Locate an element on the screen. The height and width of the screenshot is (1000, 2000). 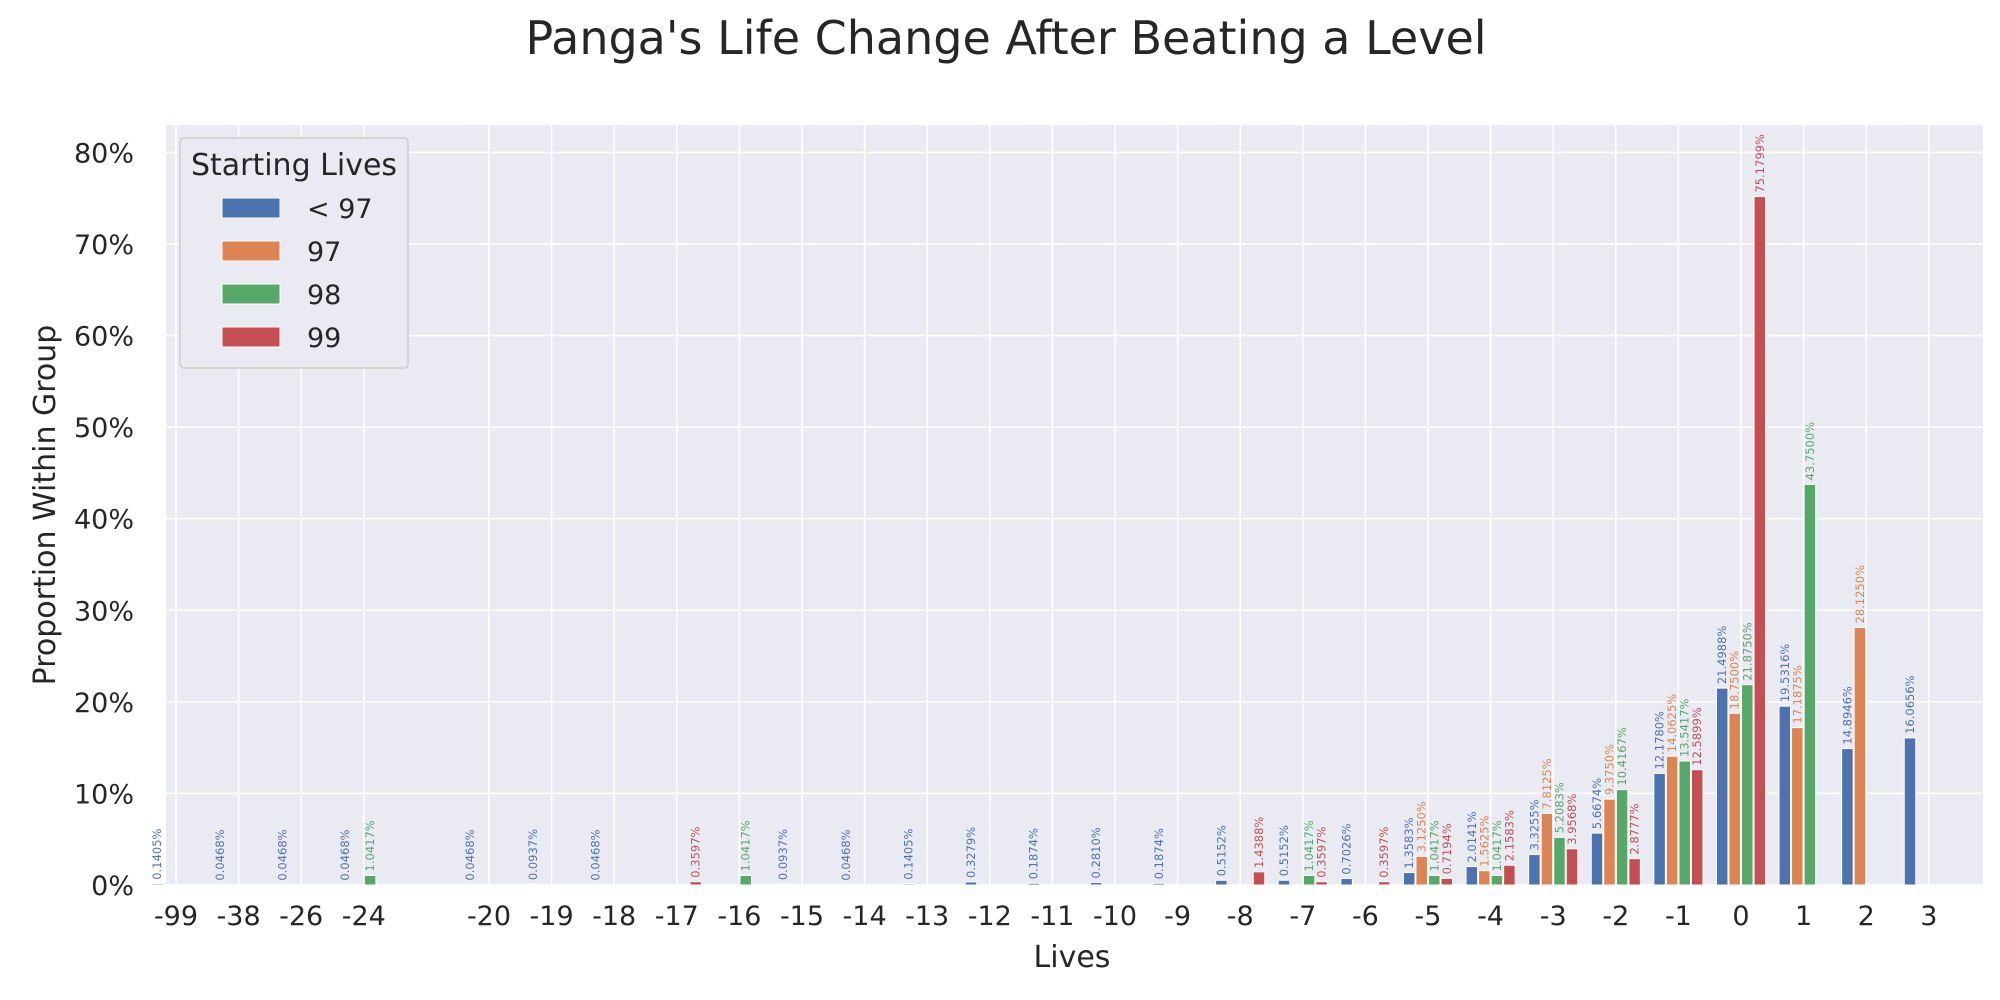
y-axis-ticks: 0% 10% 20% 30% 40% 50% 60% 70% 80% is located at coordinates (104, 520).